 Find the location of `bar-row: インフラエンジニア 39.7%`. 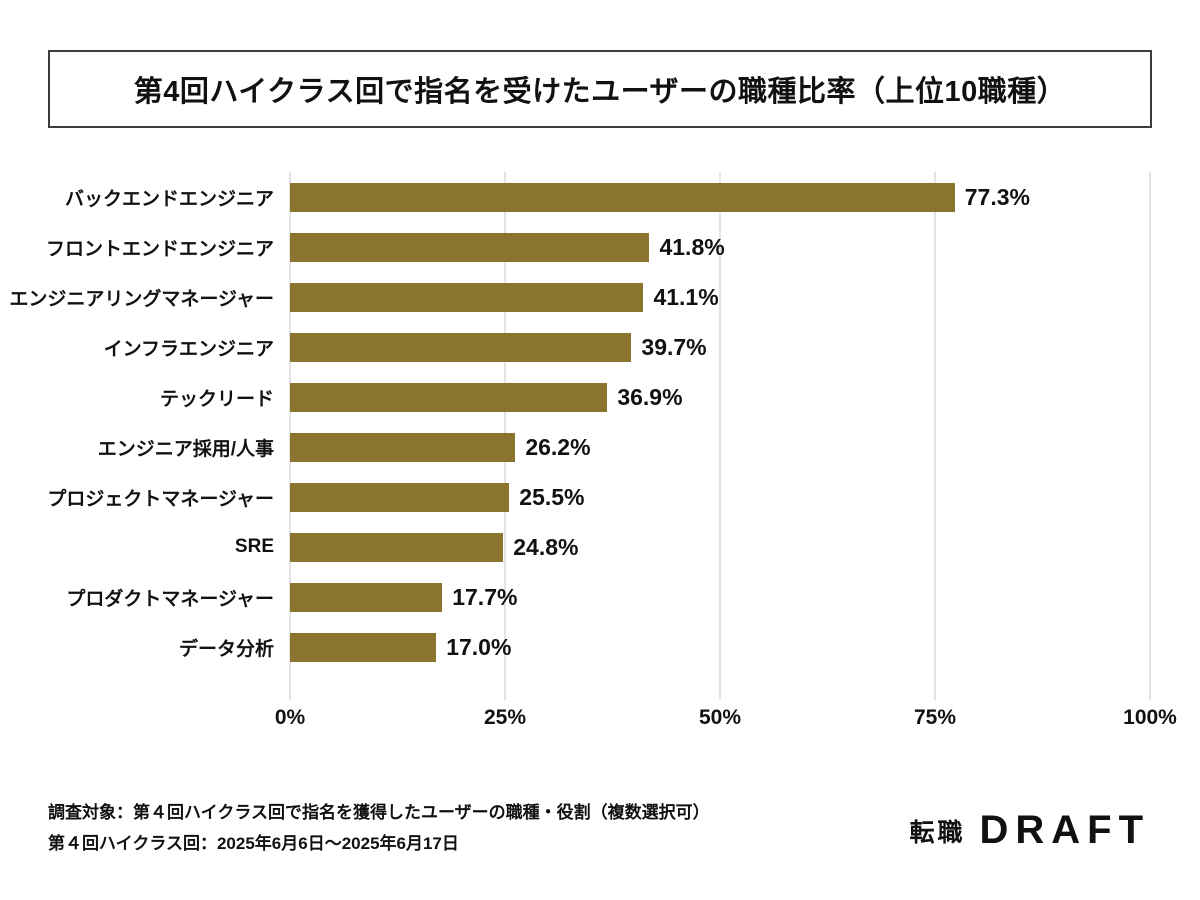

bar-row: インフラエンジニア 39.7% is located at coordinates (600, 347).